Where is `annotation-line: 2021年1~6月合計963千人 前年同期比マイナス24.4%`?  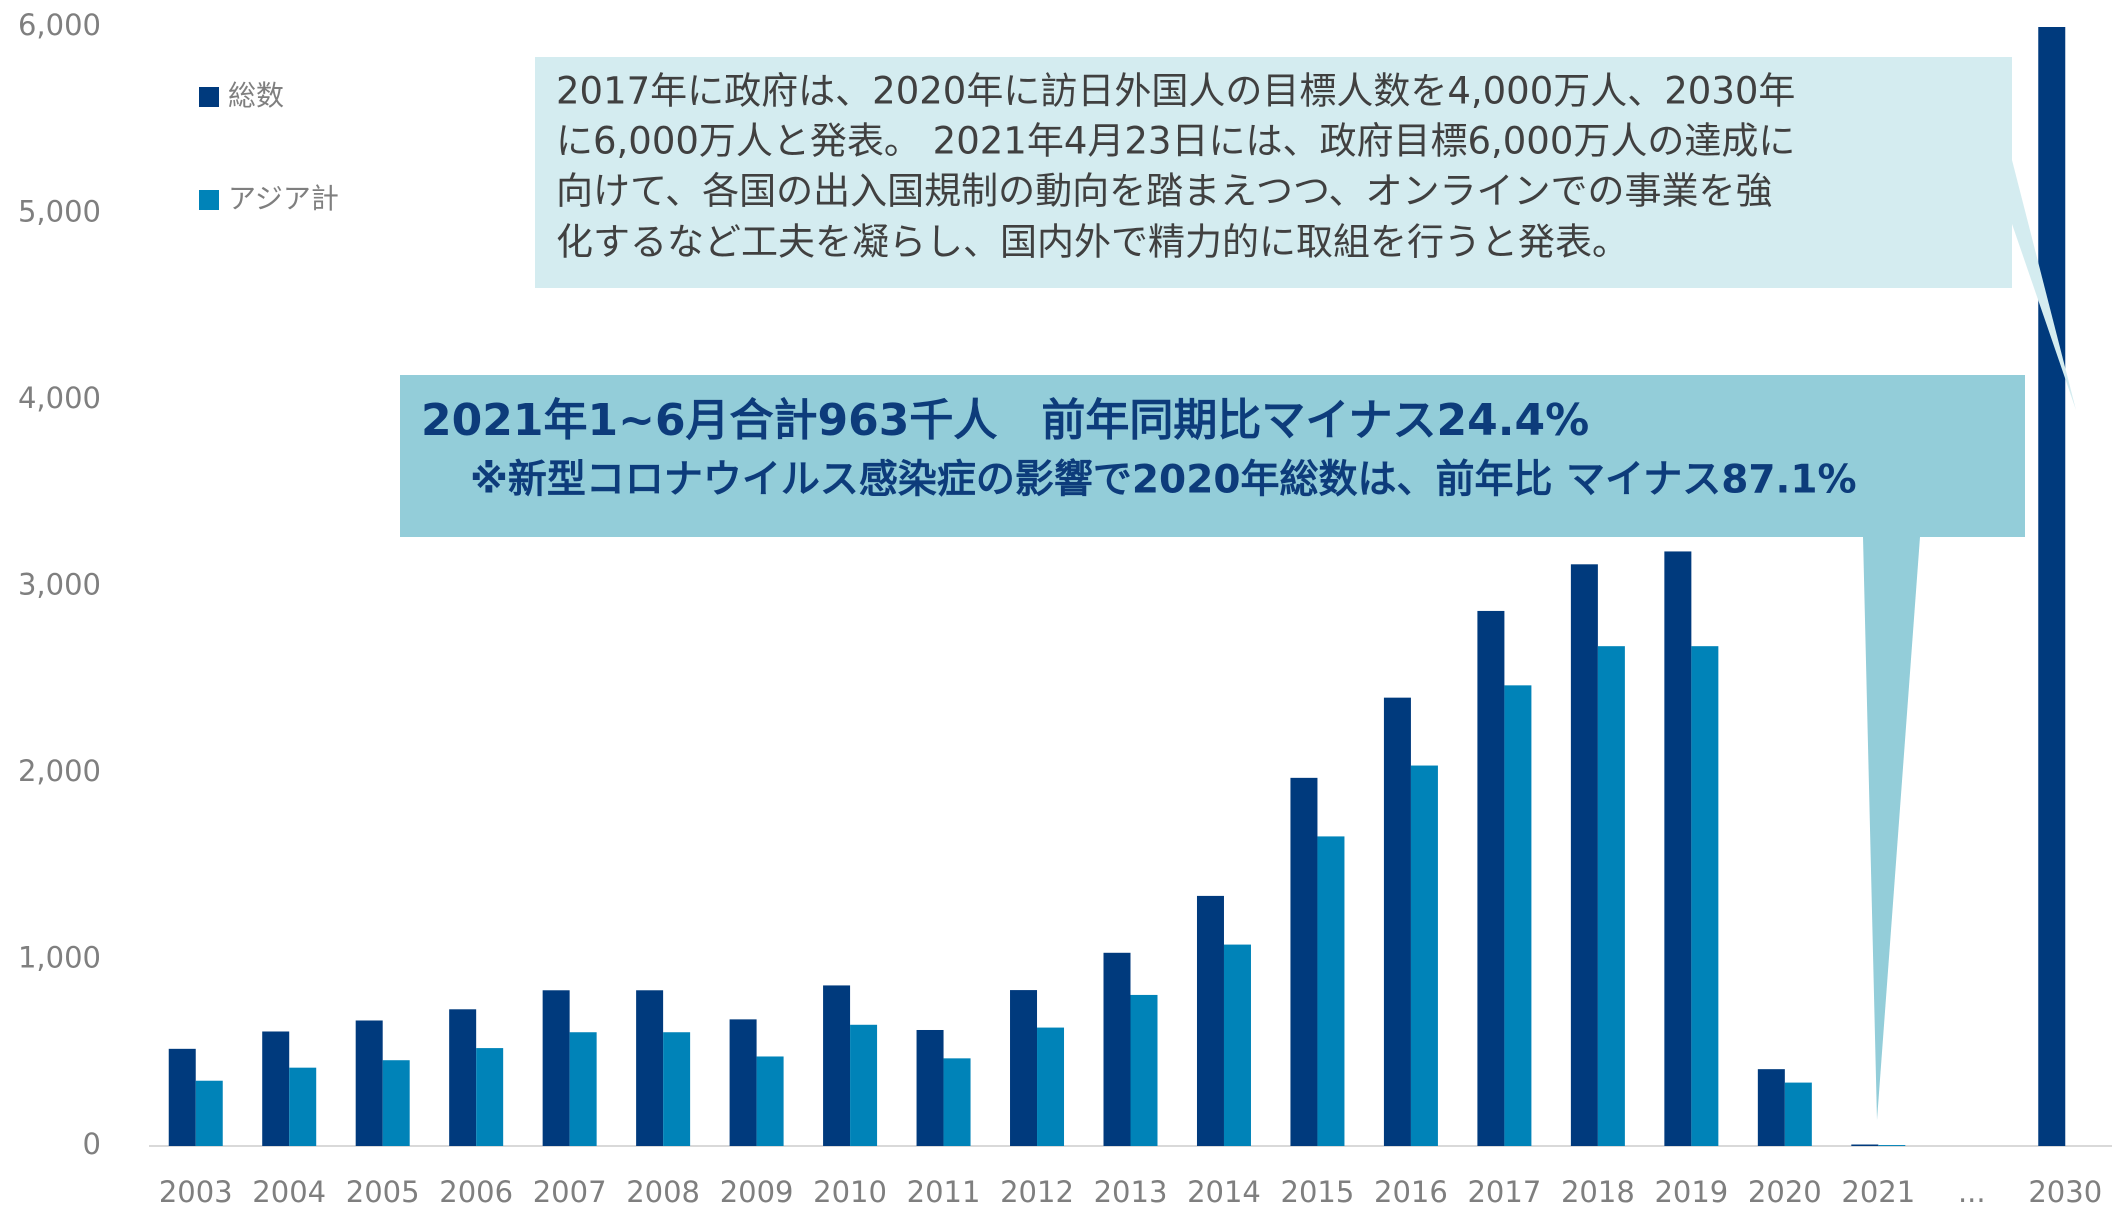 annotation-line: 2021年1~6月合計963千人 前年同期比マイナス24.4% is located at coordinates (1005, 420).